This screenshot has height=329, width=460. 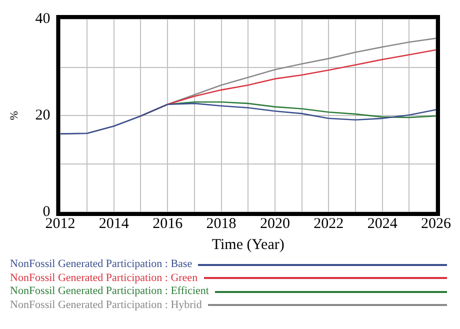 What do you see at coordinates (104, 278) in the screenshot?
I see `text: NonFossil Generated Participation : Green` at bounding box center [104, 278].